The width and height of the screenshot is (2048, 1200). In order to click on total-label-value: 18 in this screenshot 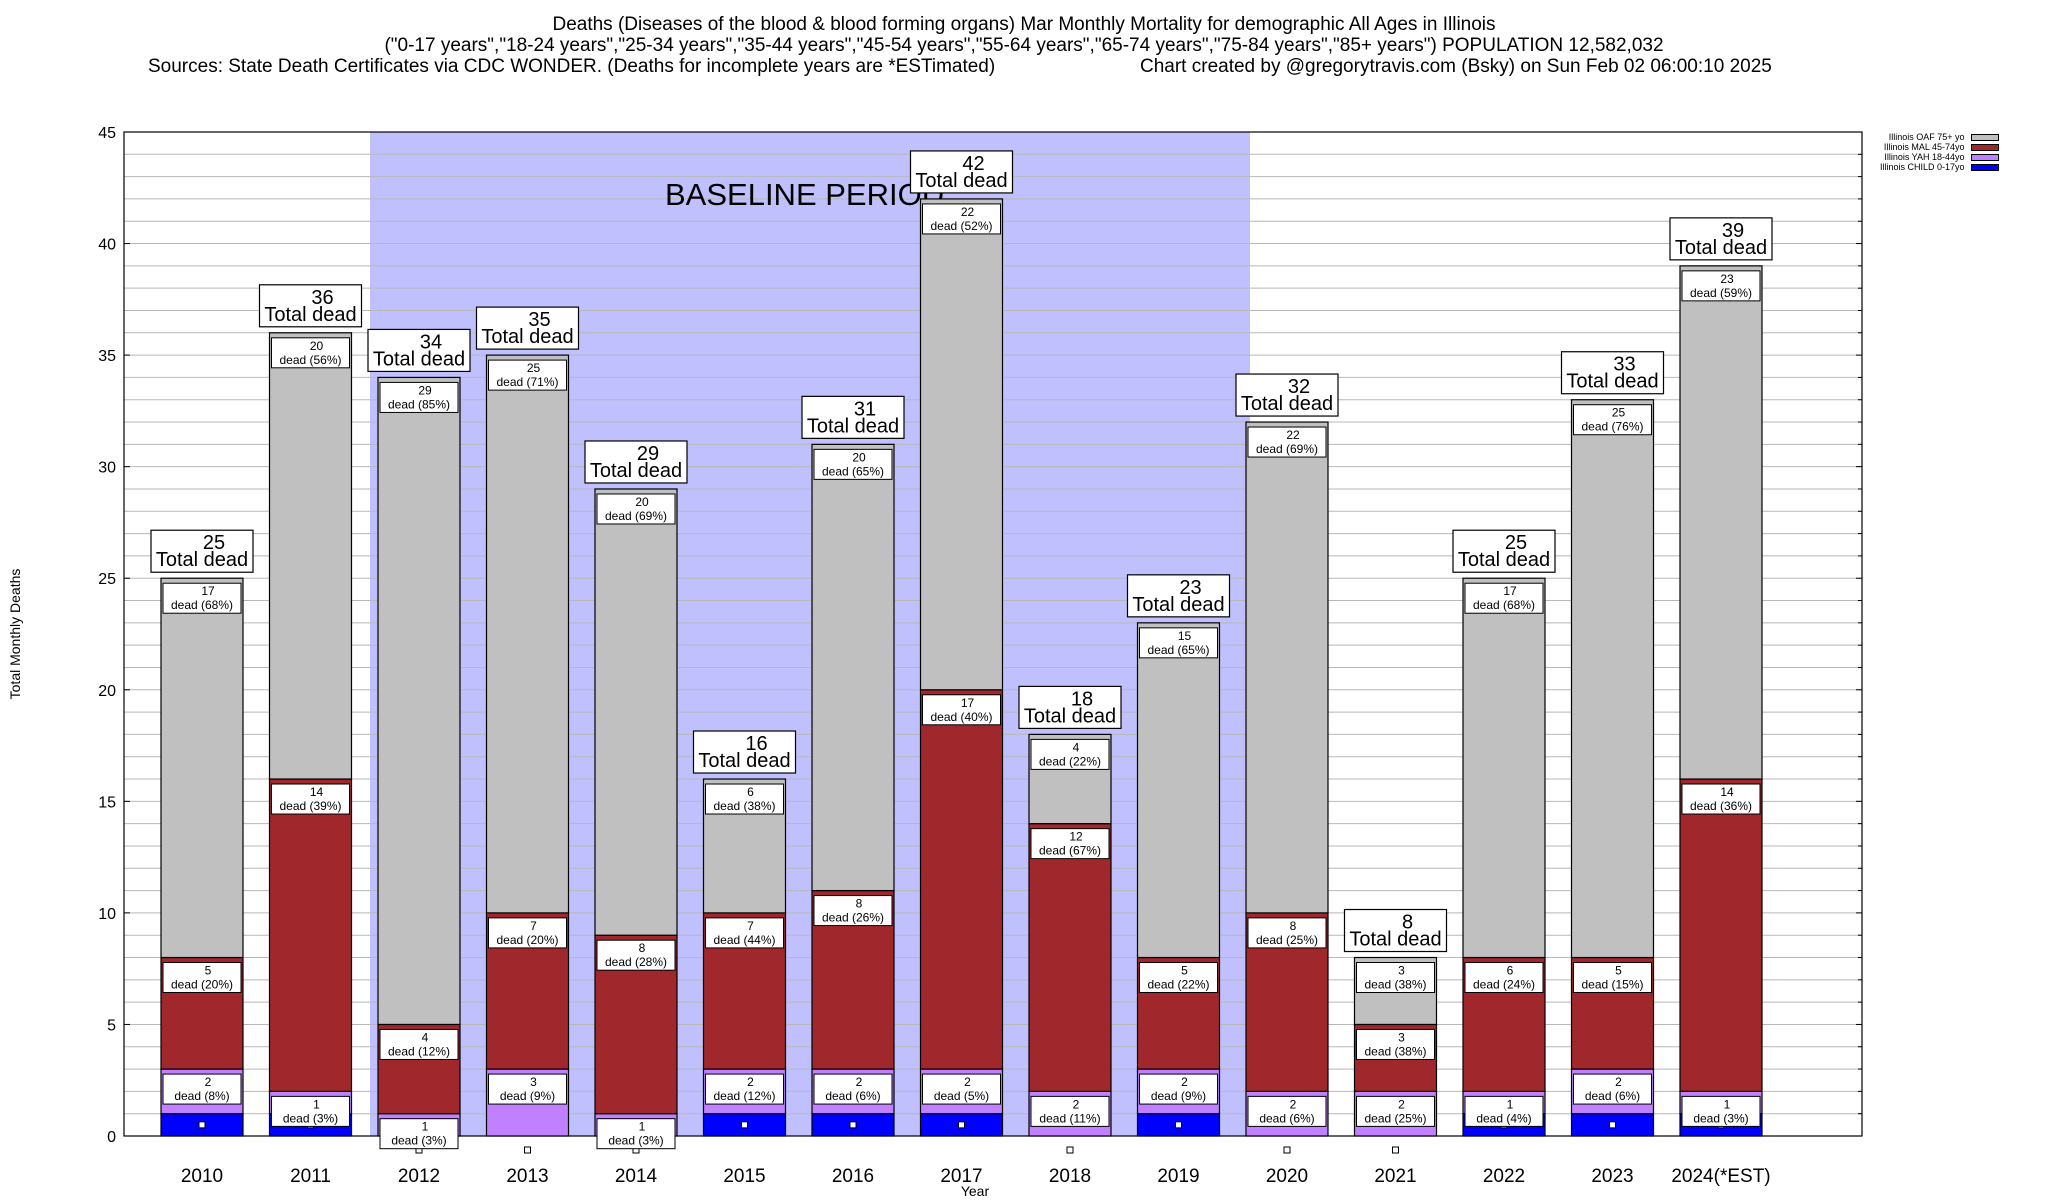, I will do `click(1082, 699)`.